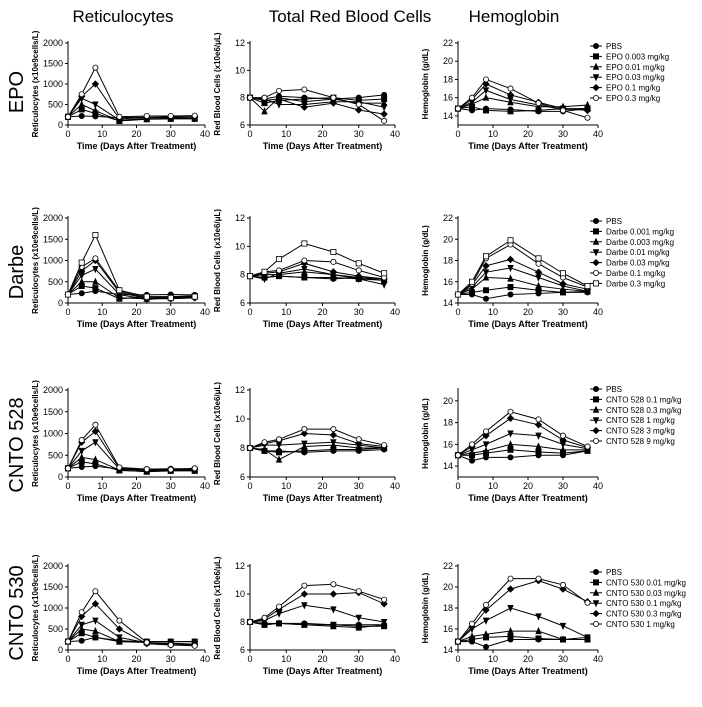 This screenshot has width=702, height=707. What do you see at coordinates (614, 221) in the screenshot?
I see `legend-label: PBS` at bounding box center [614, 221].